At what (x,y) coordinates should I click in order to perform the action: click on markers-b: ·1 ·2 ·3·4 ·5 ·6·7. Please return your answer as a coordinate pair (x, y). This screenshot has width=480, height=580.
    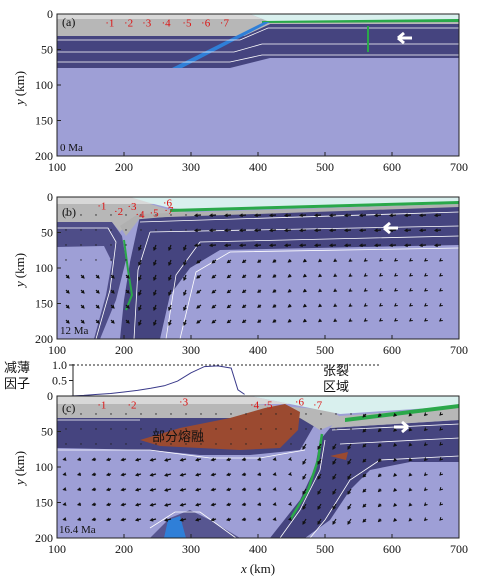
    Looking at the image, I should click on (135, 209).